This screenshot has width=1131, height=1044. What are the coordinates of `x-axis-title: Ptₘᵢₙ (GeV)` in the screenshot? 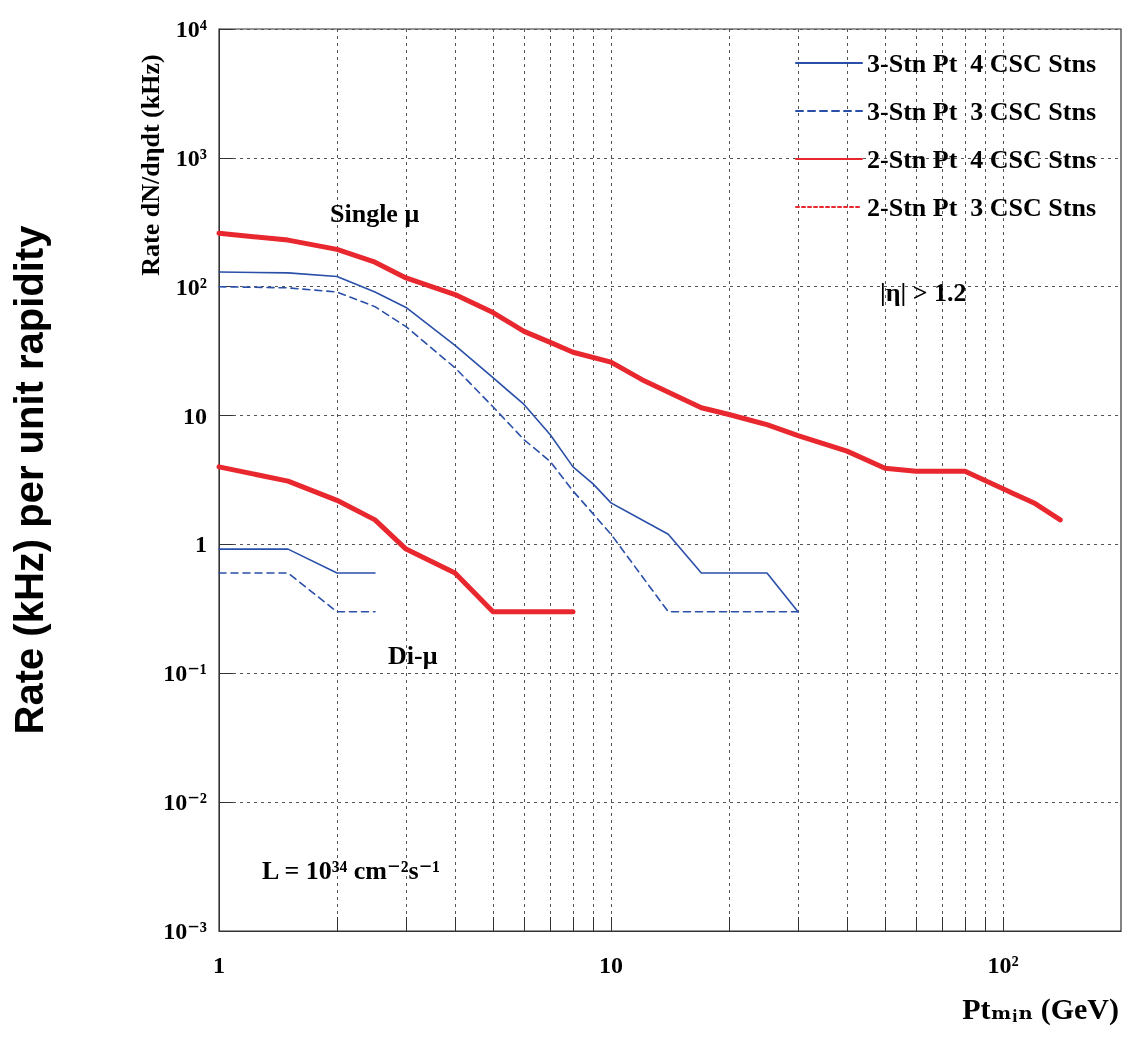 It's located at (1040, 1008).